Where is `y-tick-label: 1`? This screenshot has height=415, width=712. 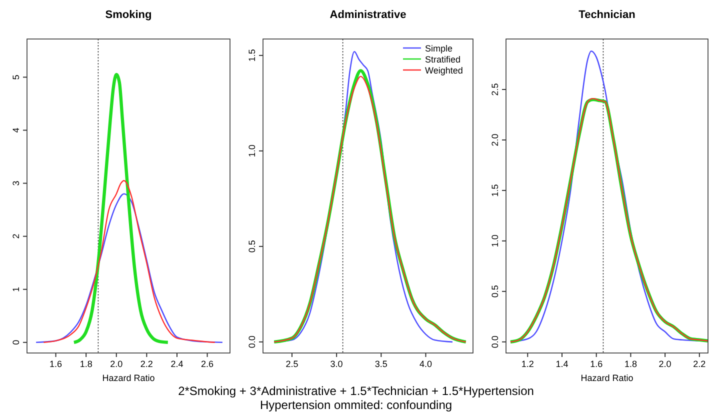 y-tick-label: 1 is located at coordinates (16, 289).